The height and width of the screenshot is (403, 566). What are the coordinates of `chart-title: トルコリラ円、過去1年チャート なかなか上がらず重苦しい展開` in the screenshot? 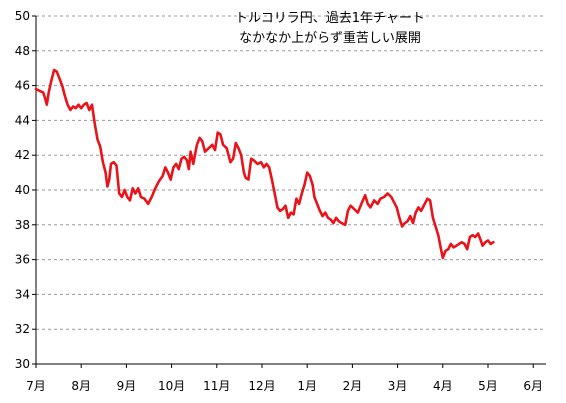 It's located at (330, 28).